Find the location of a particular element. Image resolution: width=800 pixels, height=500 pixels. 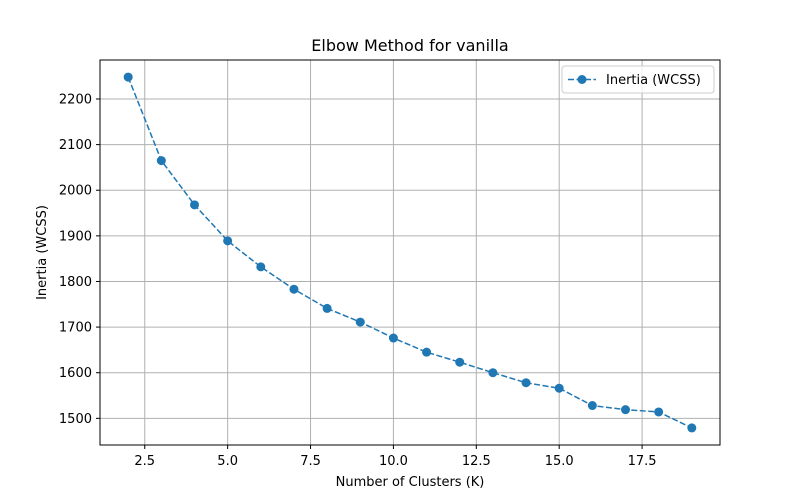

x-axis-label: Number of Clusters (K) is located at coordinates (410, 482).